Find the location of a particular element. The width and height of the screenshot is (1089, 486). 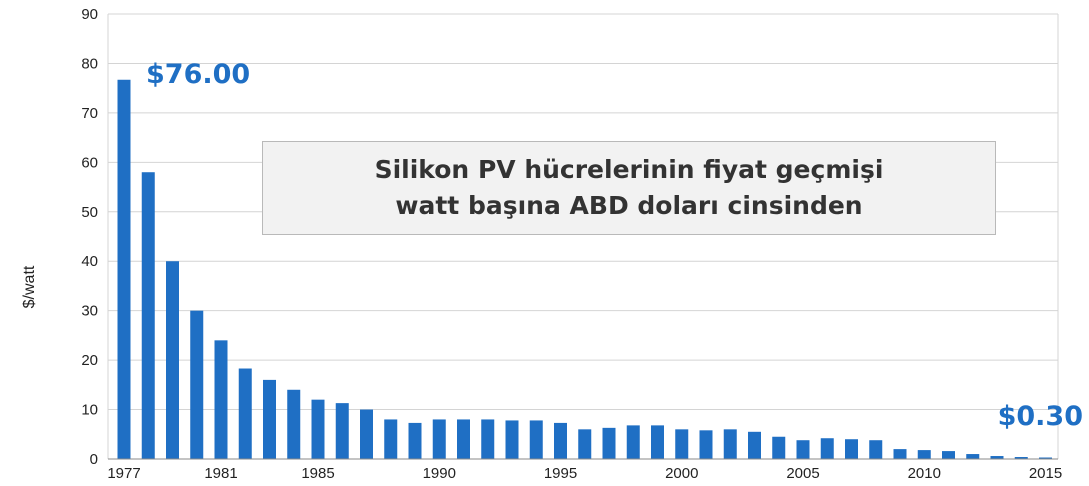

bar-2010 is located at coordinates (924, 454).